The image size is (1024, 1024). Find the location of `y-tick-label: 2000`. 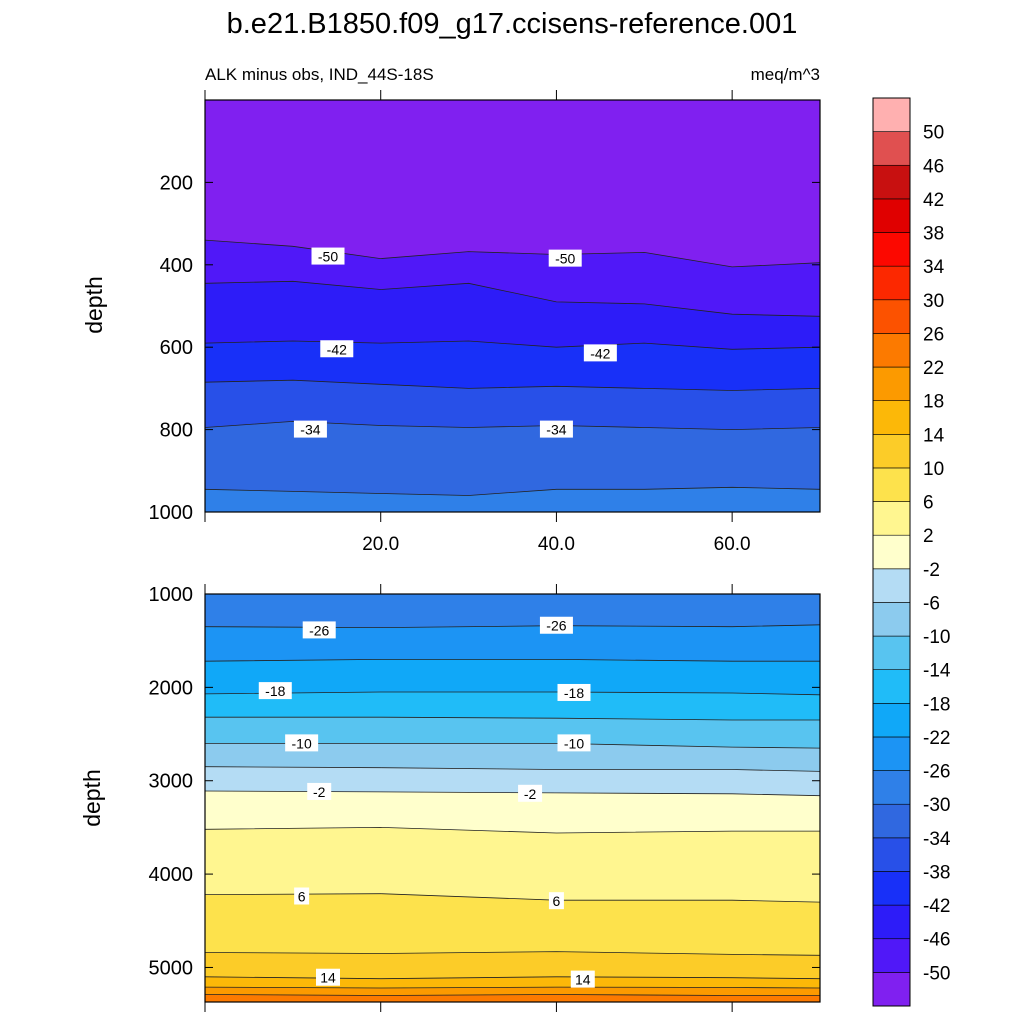

y-tick-label: 2000 is located at coordinates (171, 688).